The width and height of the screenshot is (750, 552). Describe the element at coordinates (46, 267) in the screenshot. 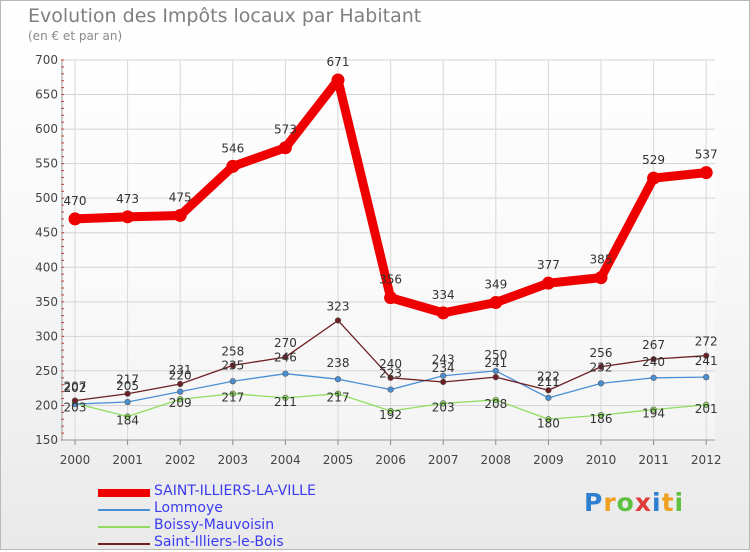

I see `y-tick-label: 400` at that location.